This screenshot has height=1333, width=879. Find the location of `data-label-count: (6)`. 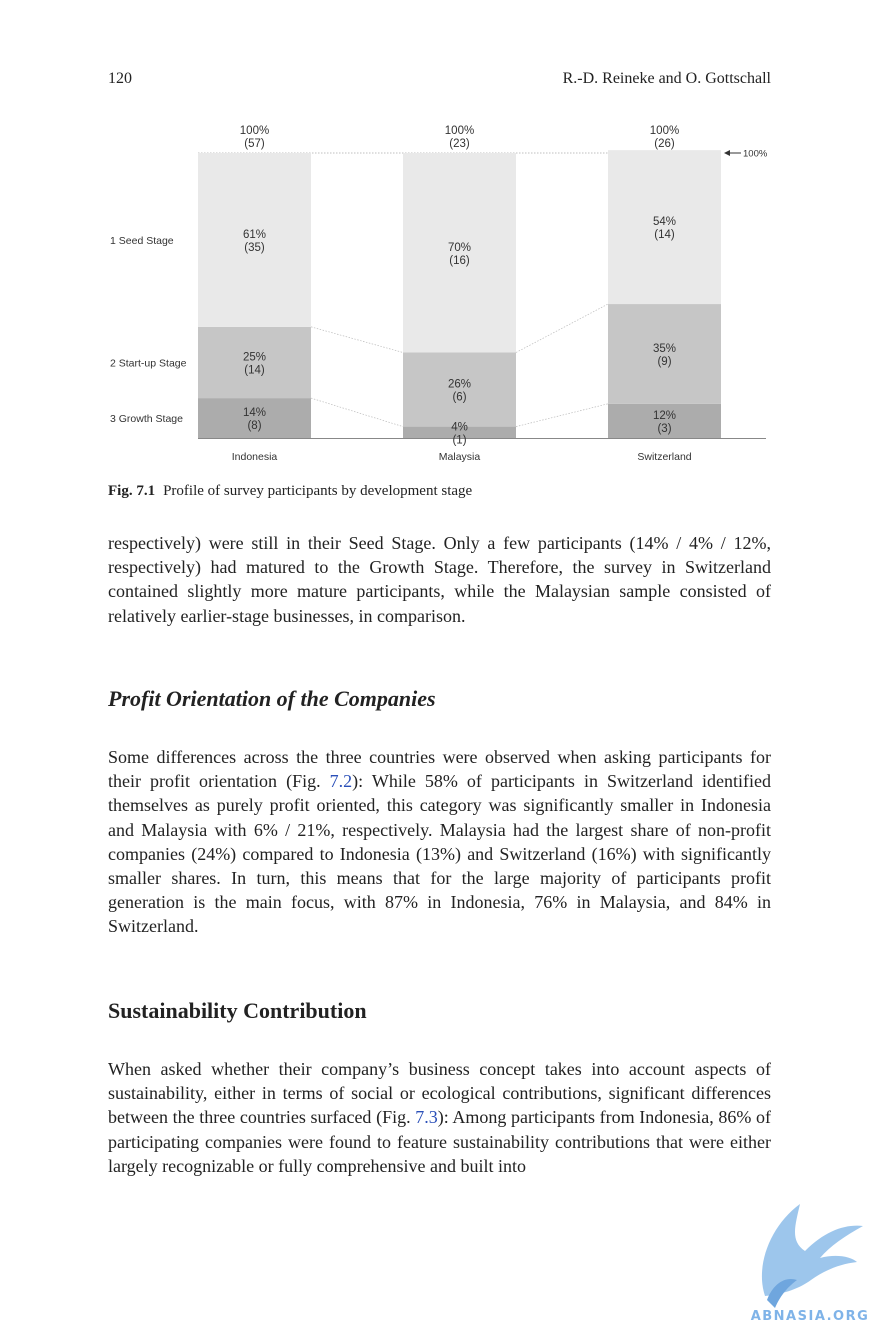

data-label-count: (6) is located at coordinates (459, 398).